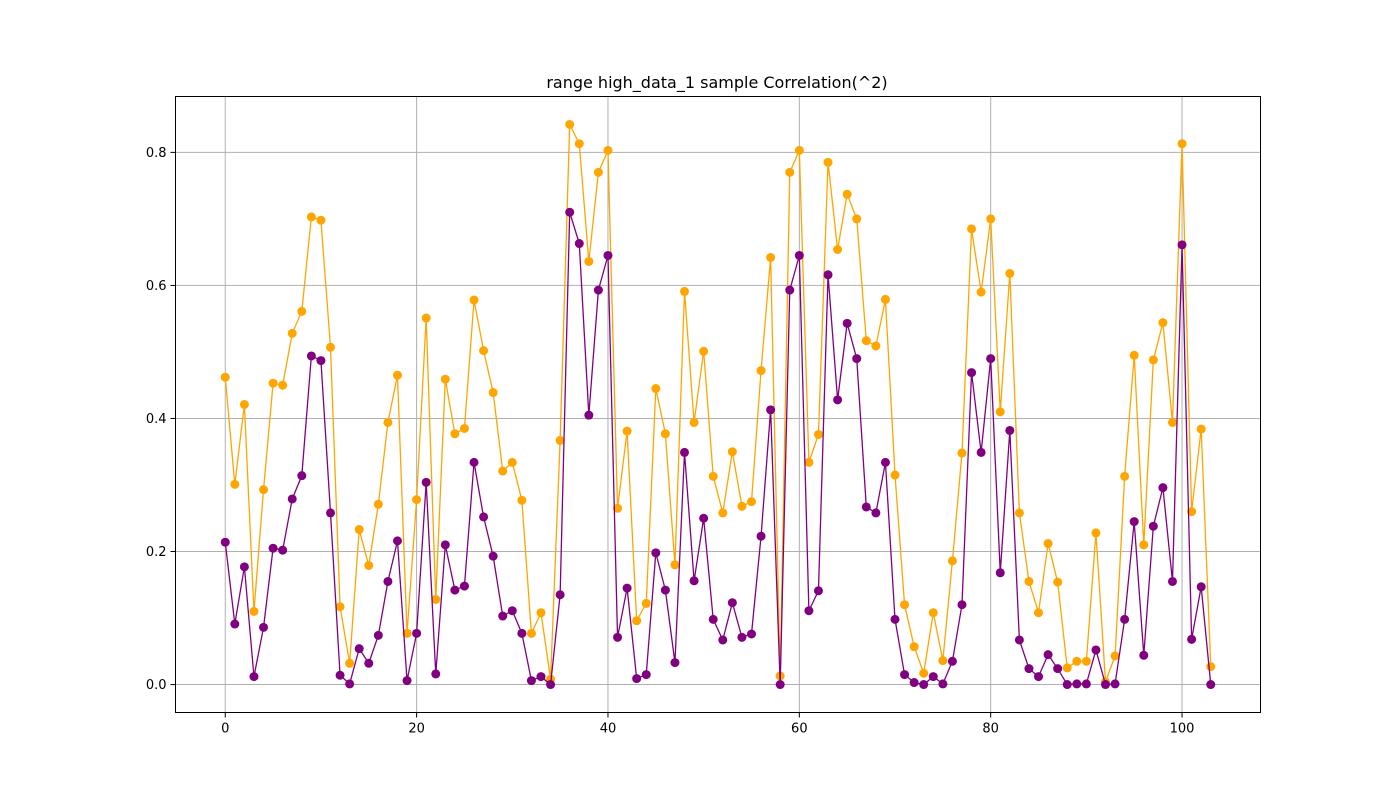  What do you see at coordinates (225, 729) in the screenshot?
I see `x-tick-label: 0` at bounding box center [225, 729].